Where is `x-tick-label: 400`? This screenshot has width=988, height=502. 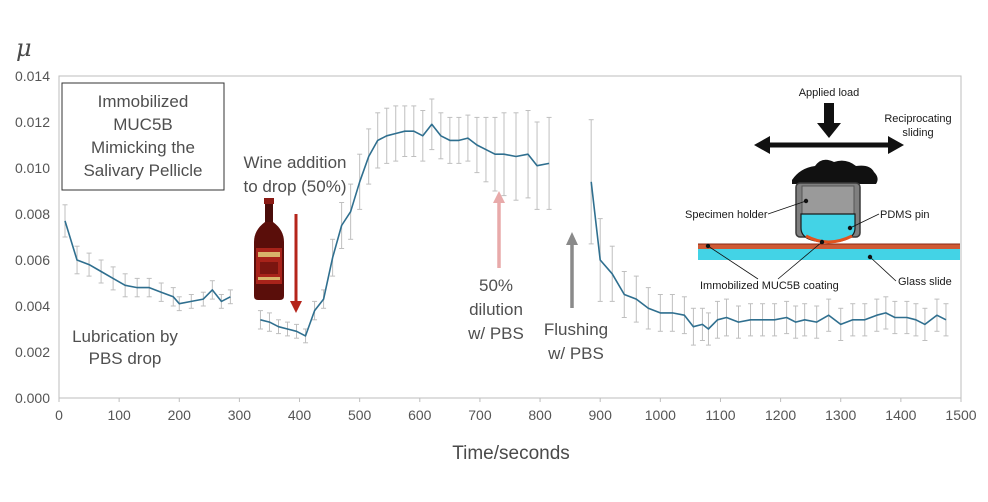
x-tick-label: 400 is located at coordinates (300, 415).